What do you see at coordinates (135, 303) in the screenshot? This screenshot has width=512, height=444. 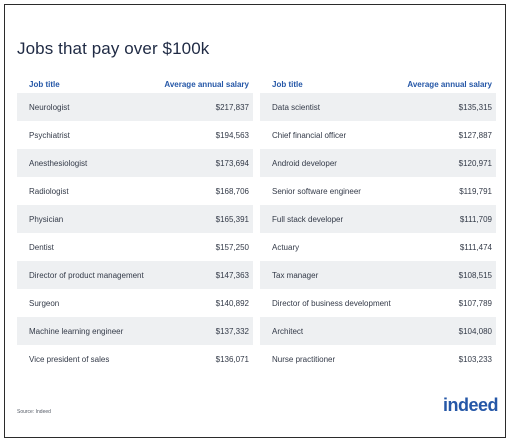 I see `table-row: Surgeon $140,892` at bounding box center [135, 303].